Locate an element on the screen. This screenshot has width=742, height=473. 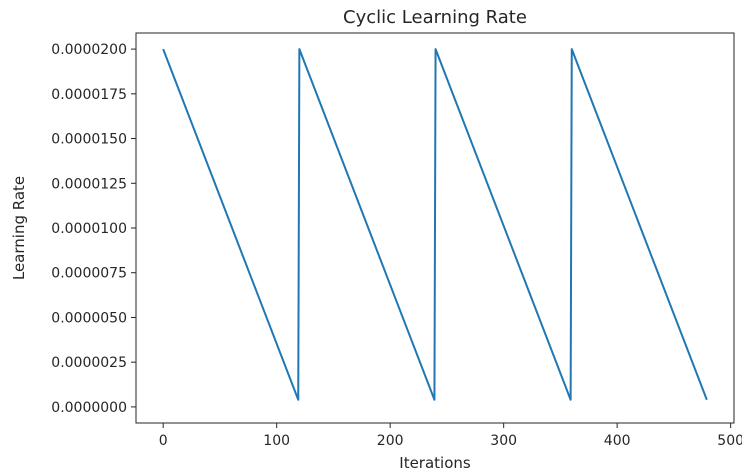
y-tick-label: 0.0000200 is located at coordinates (89, 50).